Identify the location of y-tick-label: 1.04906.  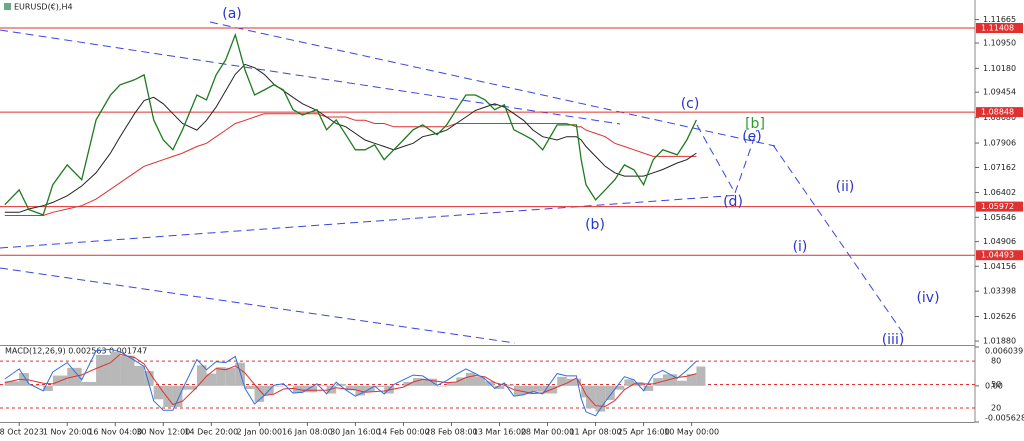
(999, 241).